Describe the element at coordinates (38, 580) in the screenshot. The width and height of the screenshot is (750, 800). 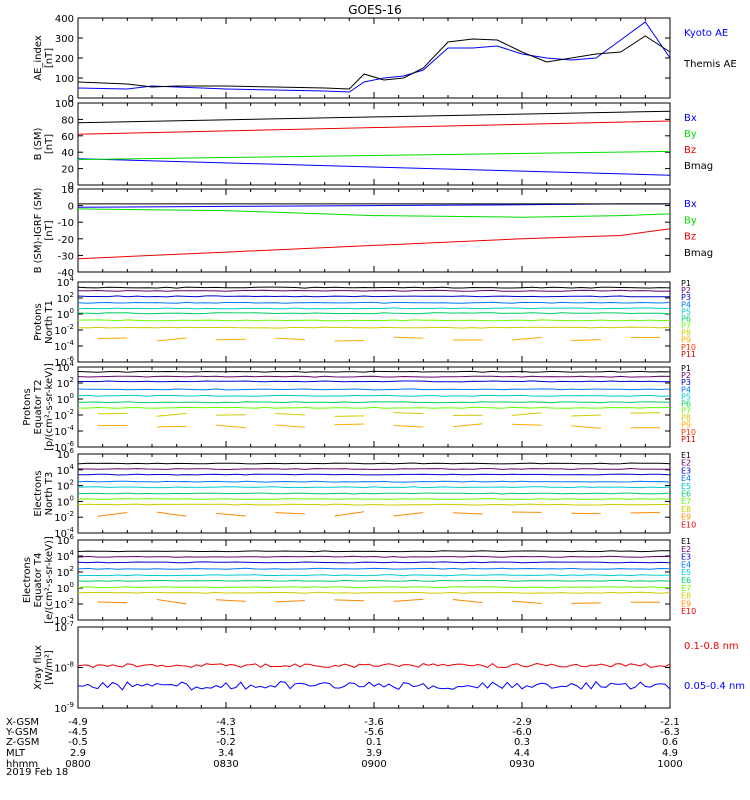
I see `y-axis-label: Equator T4` at that location.